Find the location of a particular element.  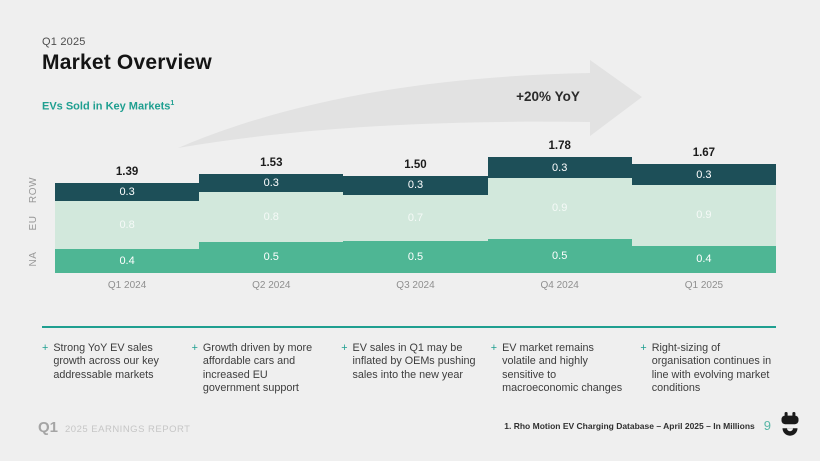

bar-total-label: 1.78 is located at coordinates (559, 146).